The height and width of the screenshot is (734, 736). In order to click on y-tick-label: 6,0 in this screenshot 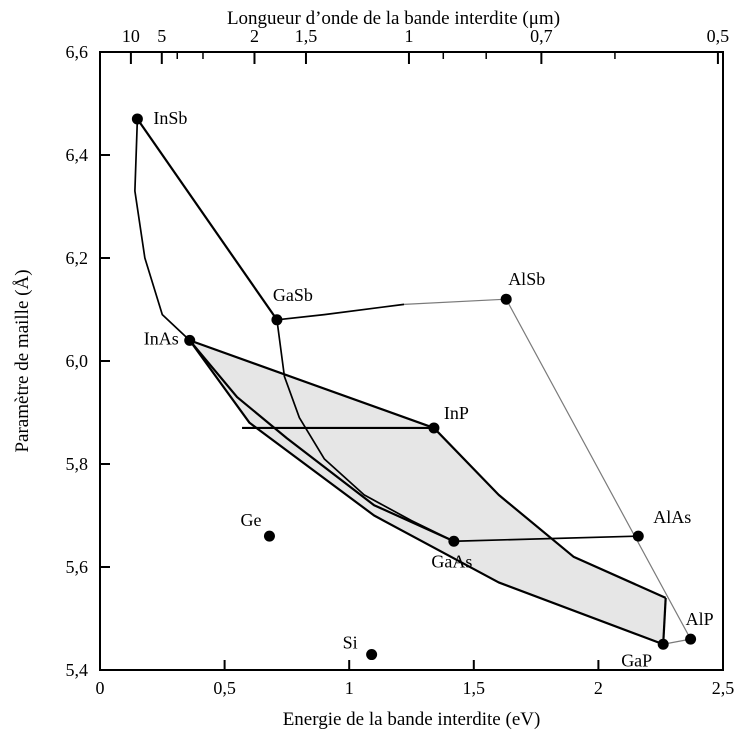, I will do `click(77, 361)`.